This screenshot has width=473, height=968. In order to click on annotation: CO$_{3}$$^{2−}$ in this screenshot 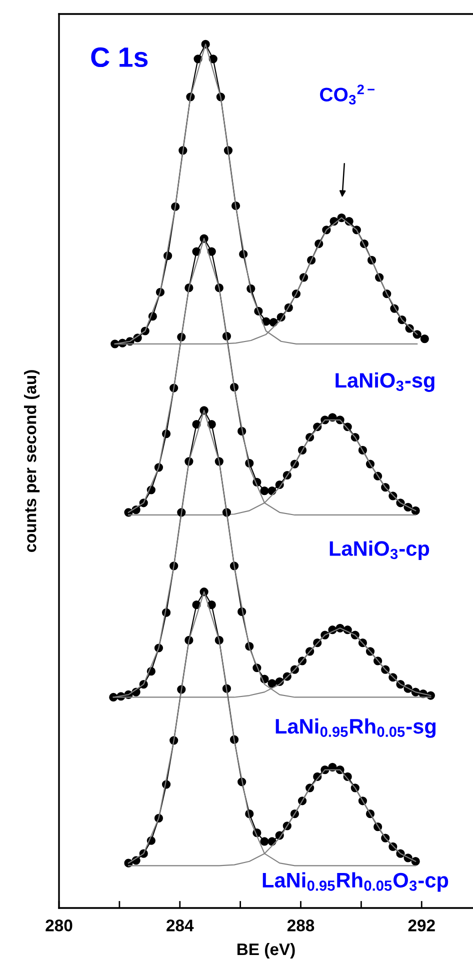, I will do `click(347, 94)`.